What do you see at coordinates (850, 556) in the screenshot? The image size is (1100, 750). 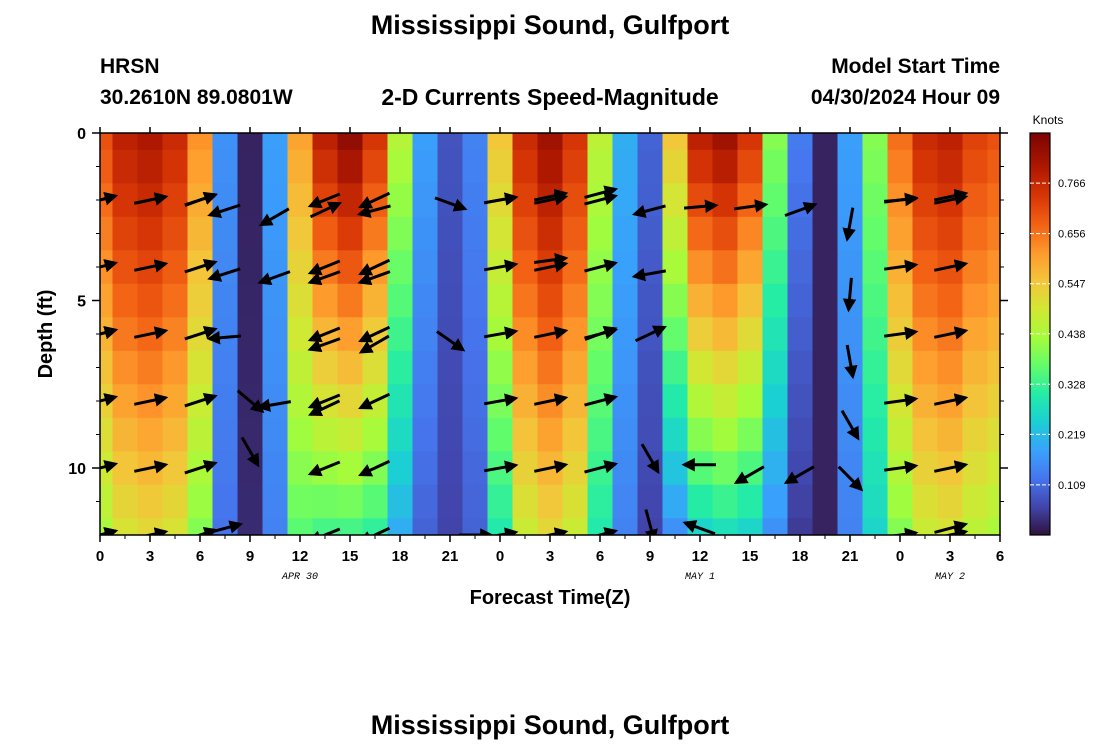 I see `x-tick-label: 21` at bounding box center [850, 556].